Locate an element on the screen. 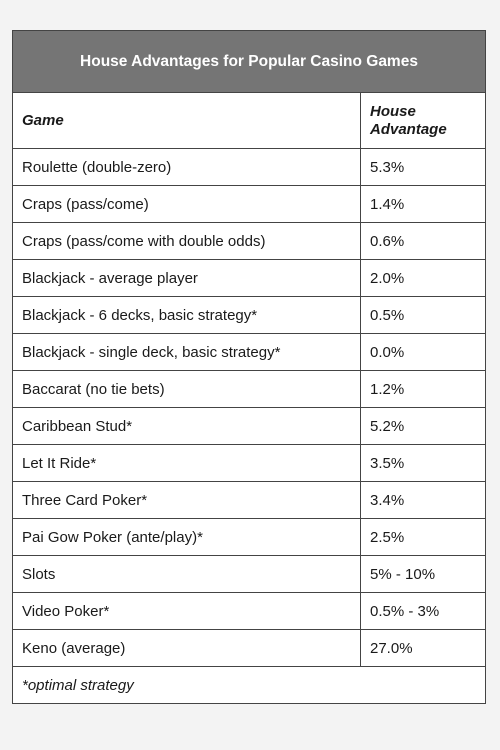  table-row: Craps (pass/come) 1.4% is located at coordinates (249, 204).